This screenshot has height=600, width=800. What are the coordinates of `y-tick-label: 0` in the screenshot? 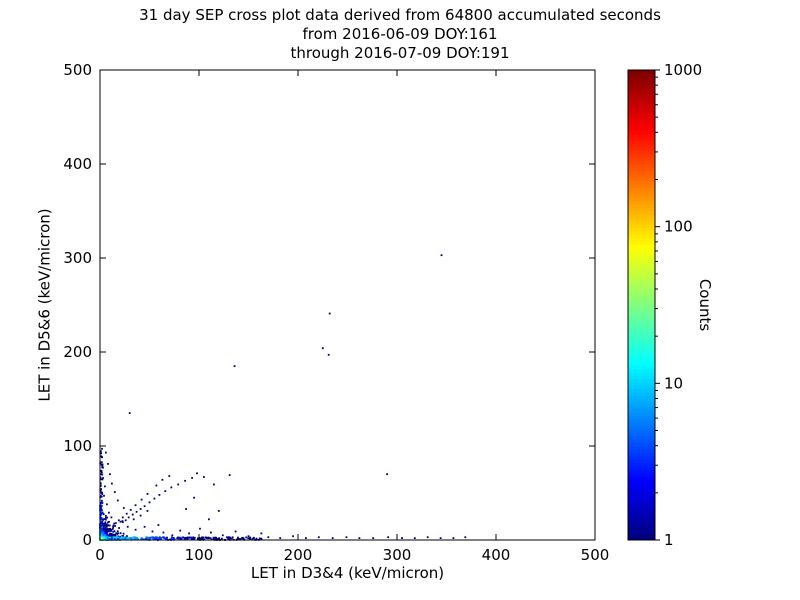 It's located at (87, 540).